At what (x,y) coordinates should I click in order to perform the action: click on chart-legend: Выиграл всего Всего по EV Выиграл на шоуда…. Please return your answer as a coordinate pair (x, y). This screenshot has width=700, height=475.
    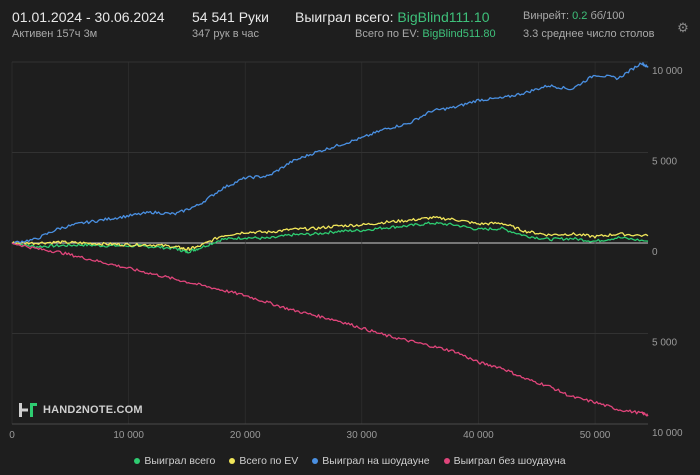
    Looking at the image, I should click on (350, 461).